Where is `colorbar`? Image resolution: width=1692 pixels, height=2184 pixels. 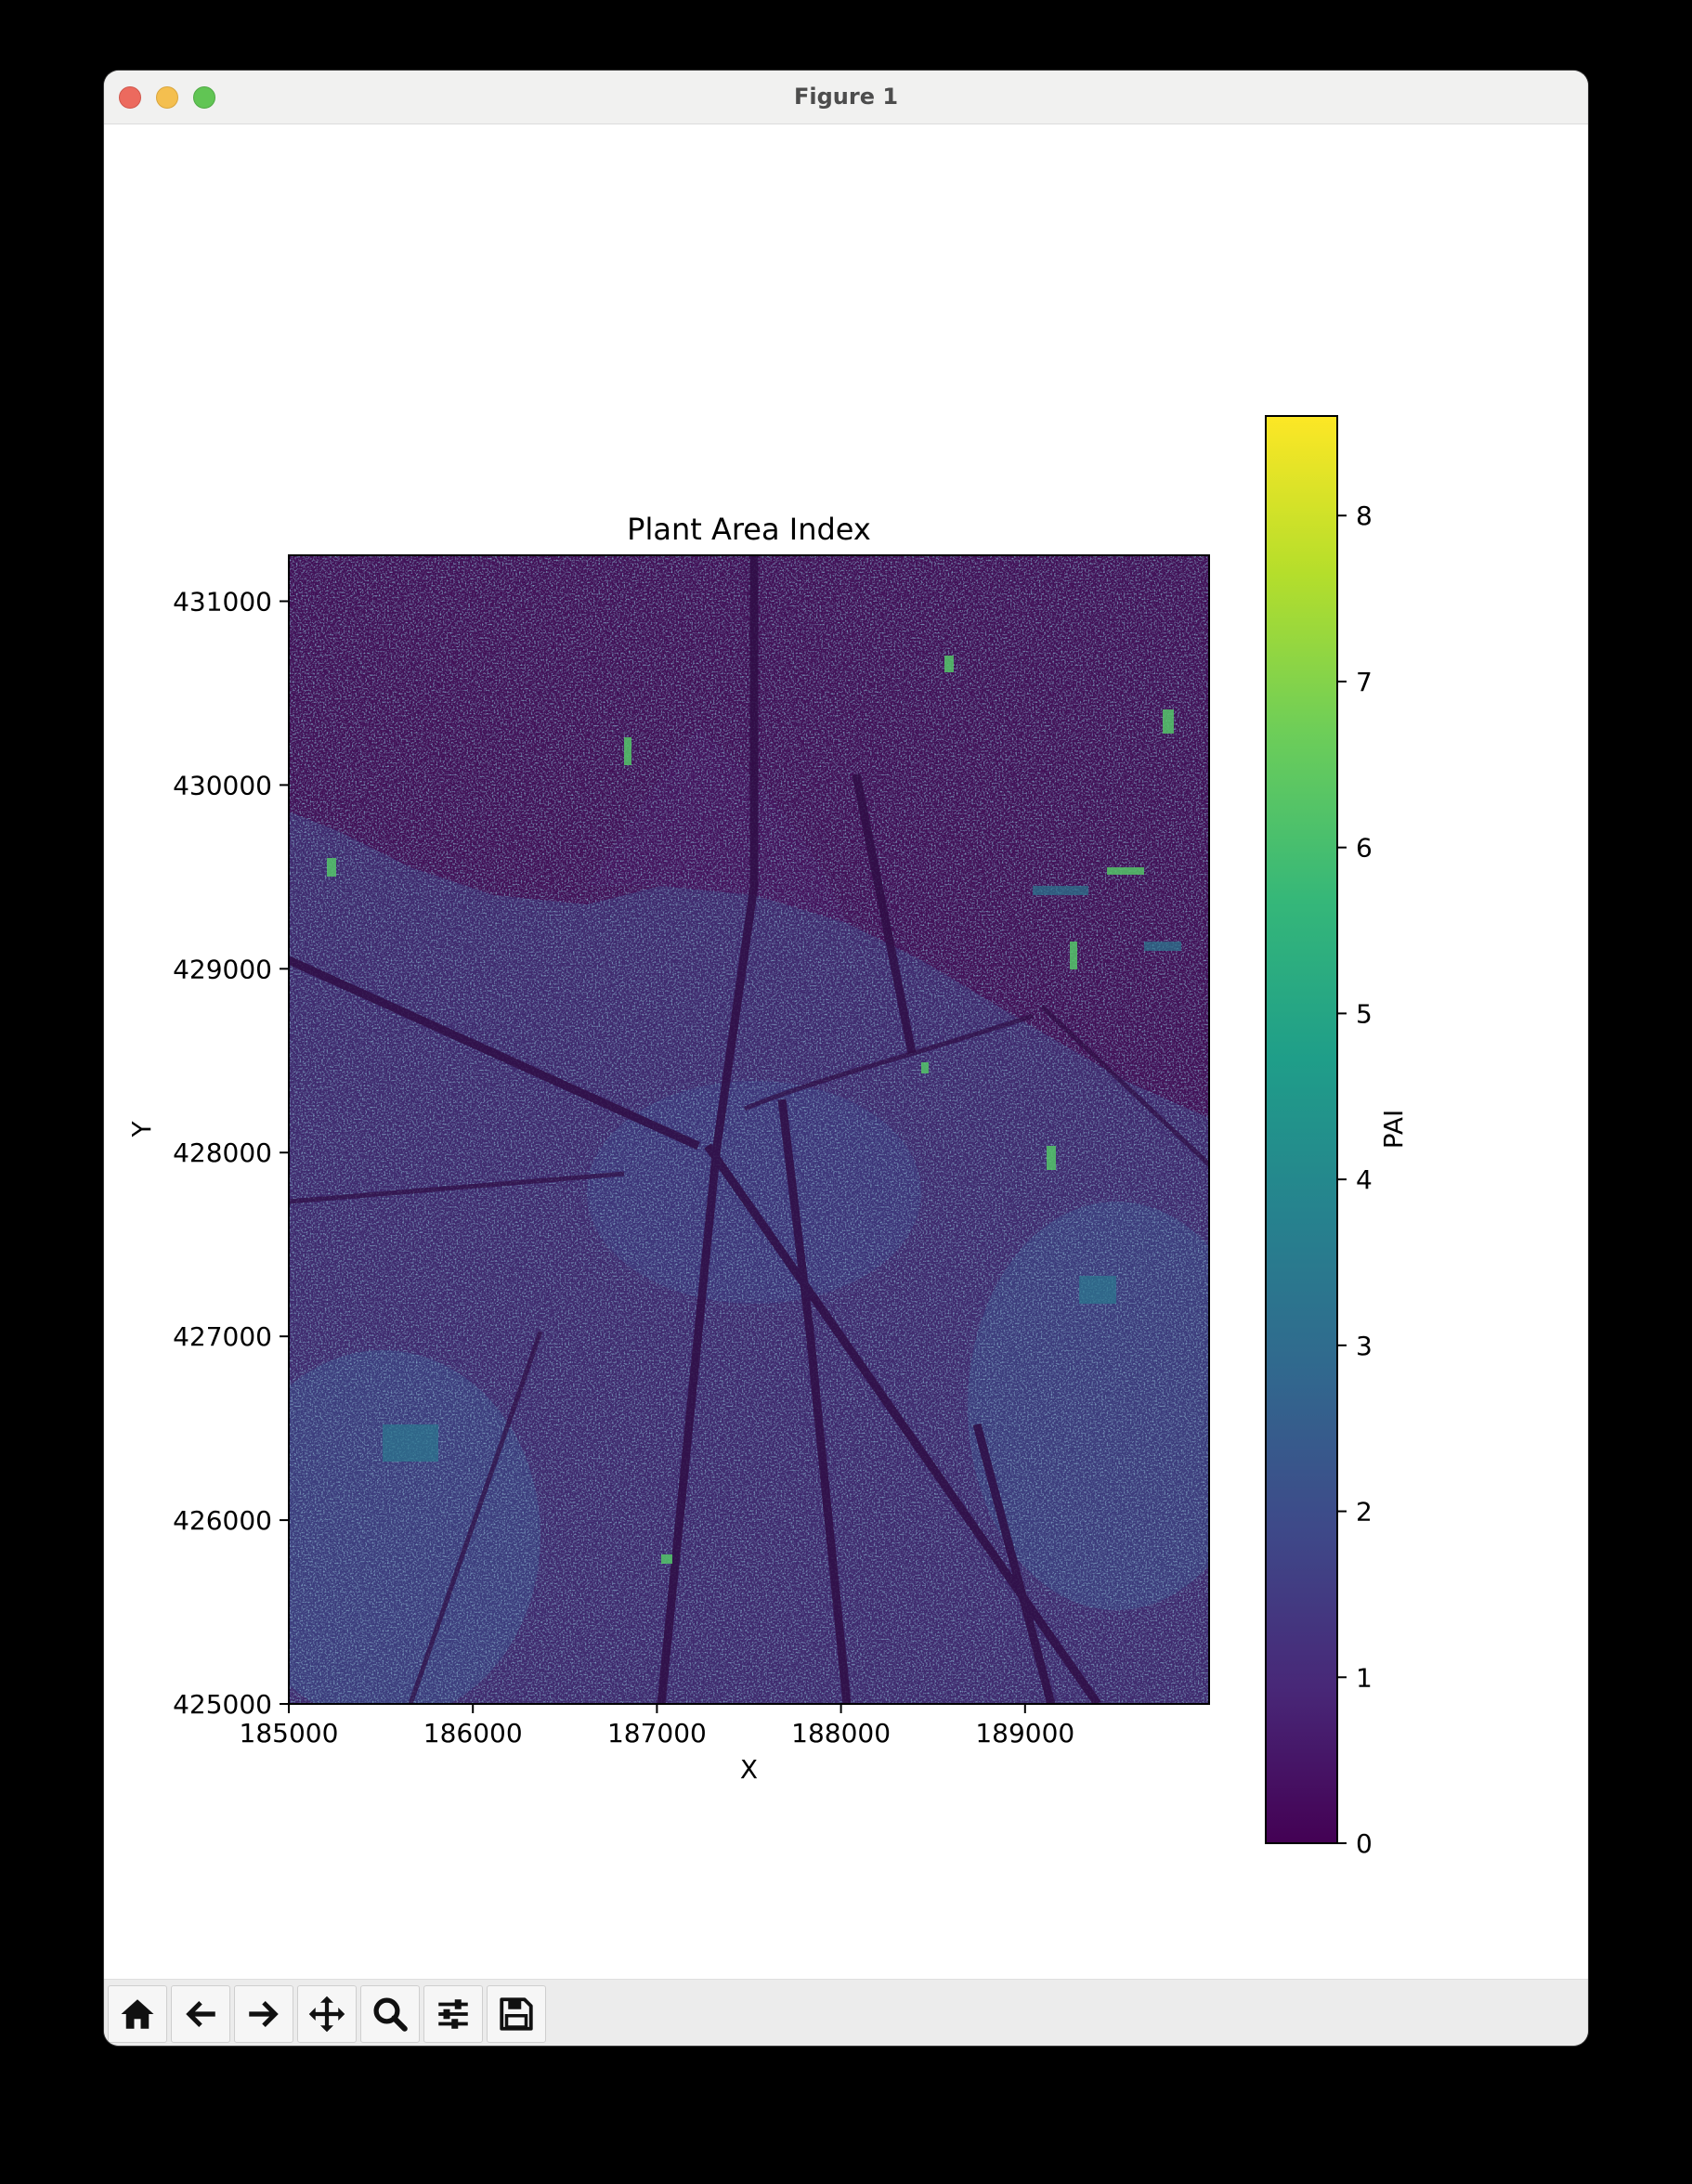 colorbar is located at coordinates (1301, 1129).